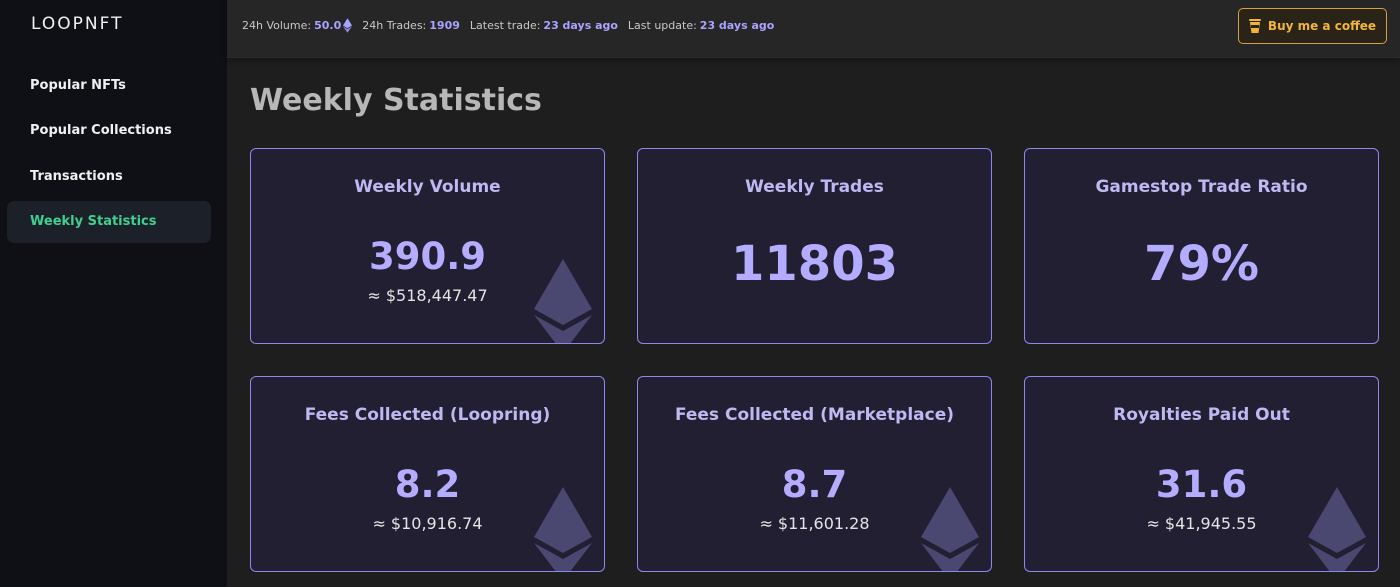 Image resolution: width=1400 pixels, height=587 pixels. I want to click on card-title: Weekly Volume, so click(427, 187).